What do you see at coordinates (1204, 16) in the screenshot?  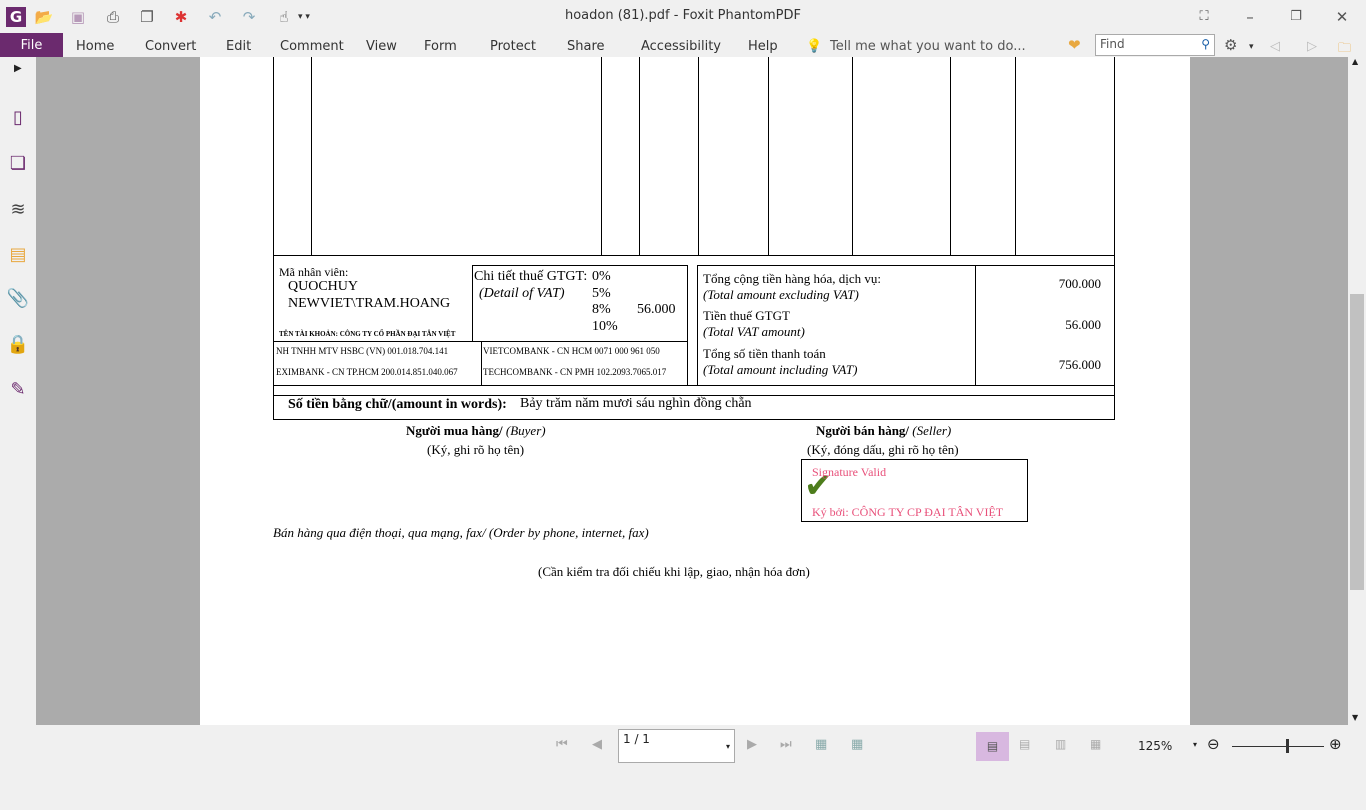 I see `fullscreen-icon: ⛶` at bounding box center [1204, 16].